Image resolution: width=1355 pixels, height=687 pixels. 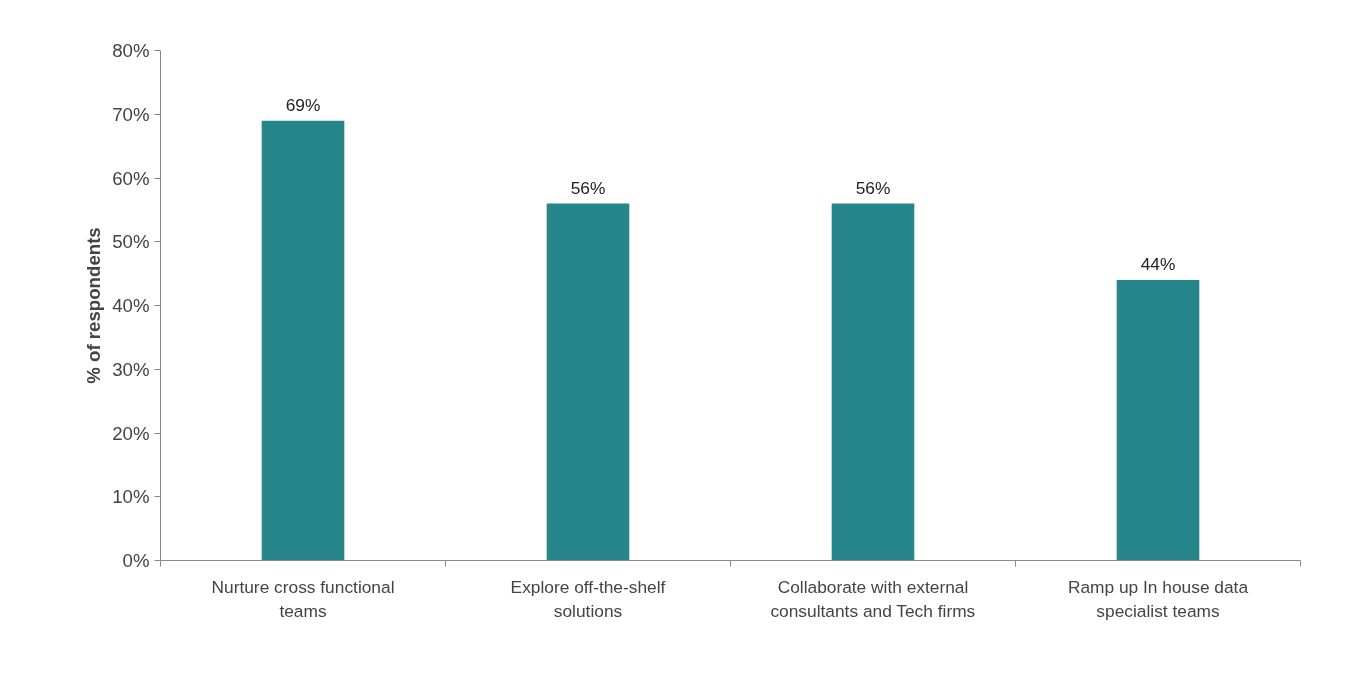 What do you see at coordinates (873, 598) in the screenshot?
I see `x-tick-label: Collaborate with external consultants and Tech firms` at bounding box center [873, 598].